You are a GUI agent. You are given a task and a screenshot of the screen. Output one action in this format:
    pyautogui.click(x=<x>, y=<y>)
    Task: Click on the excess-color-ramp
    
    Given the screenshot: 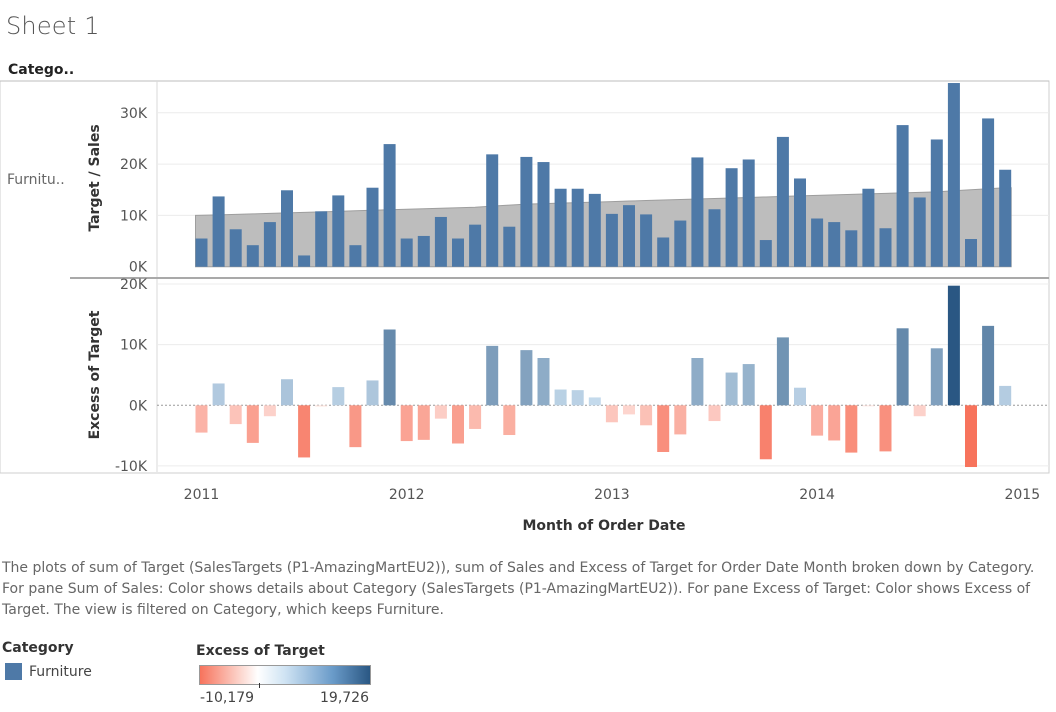 What is the action you would take?
    pyautogui.click(x=285, y=675)
    